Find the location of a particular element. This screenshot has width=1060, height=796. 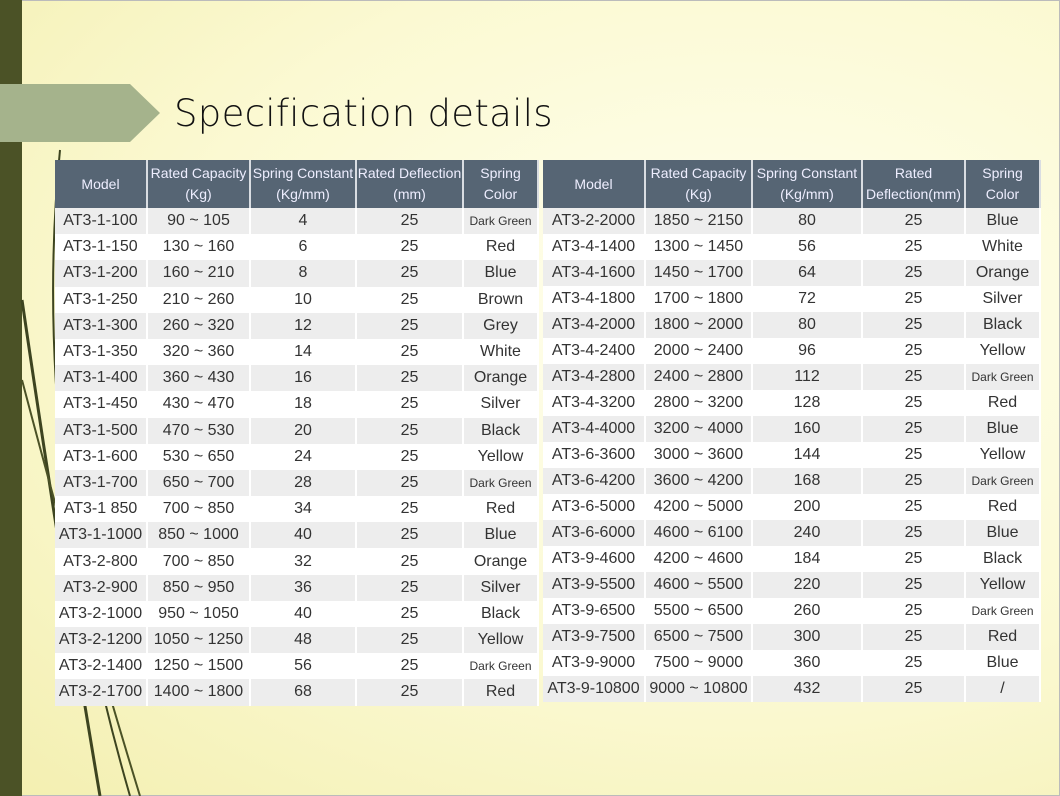

cell-model: AT3-1-150 is located at coordinates (101, 247).